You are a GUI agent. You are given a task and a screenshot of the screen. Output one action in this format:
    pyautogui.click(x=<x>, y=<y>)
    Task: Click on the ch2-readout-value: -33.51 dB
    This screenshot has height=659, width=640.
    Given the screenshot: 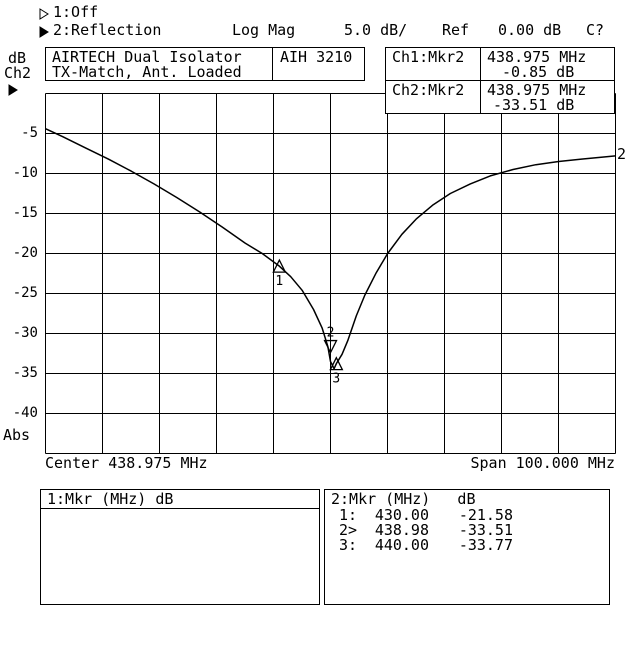 What is the action you would take?
    pyautogui.click(x=534, y=105)
    